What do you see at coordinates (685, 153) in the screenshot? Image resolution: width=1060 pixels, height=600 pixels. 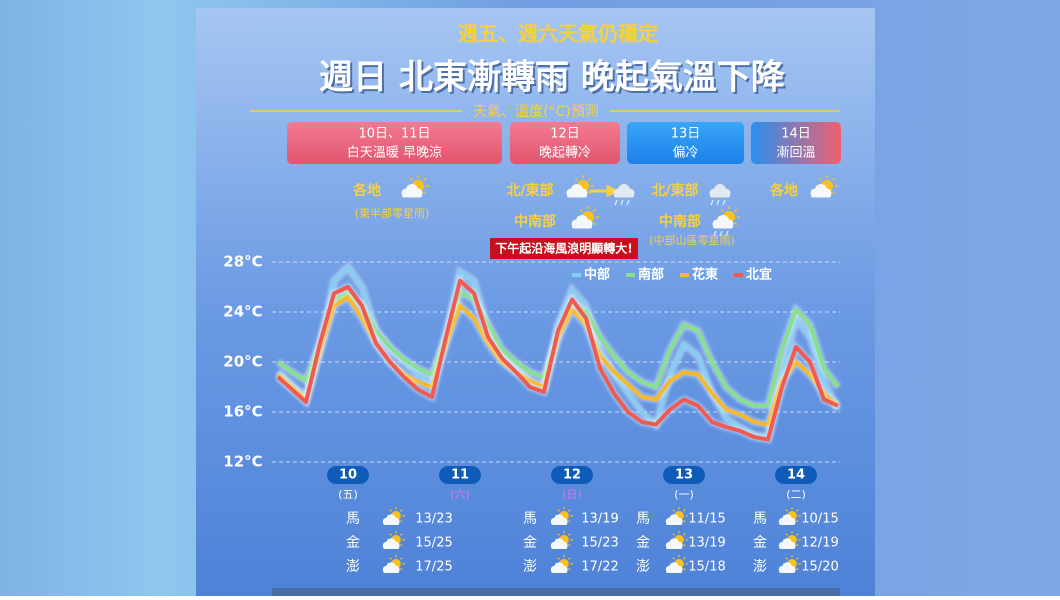 I see `period-desc: 偏冷` at bounding box center [685, 153].